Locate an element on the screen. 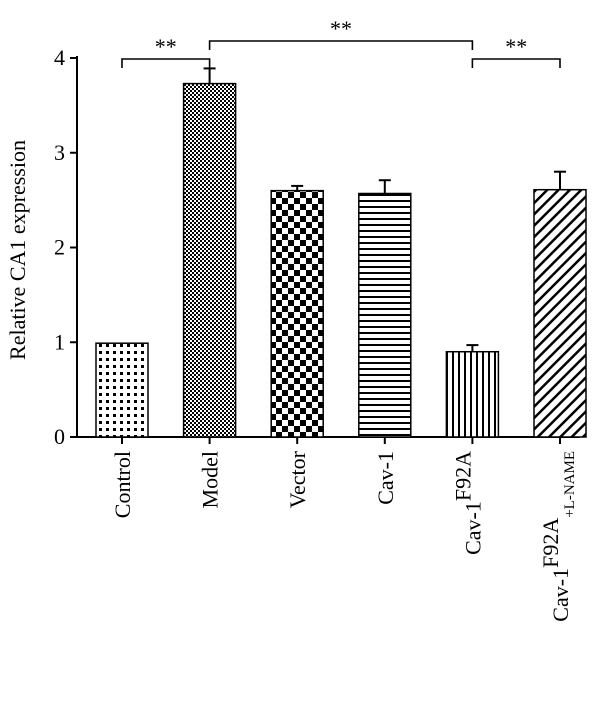 The width and height of the screenshot is (600, 709). x-tick-label: Cav-1F92A is located at coordinates (467, 503).